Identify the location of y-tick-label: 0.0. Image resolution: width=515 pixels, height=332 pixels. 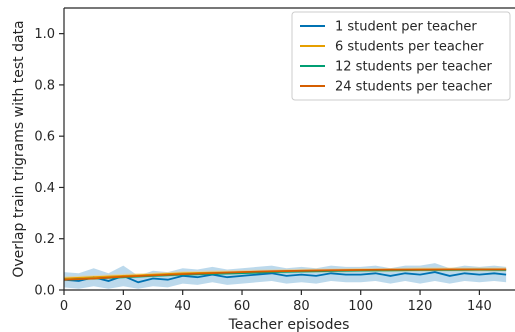
(44, 291).